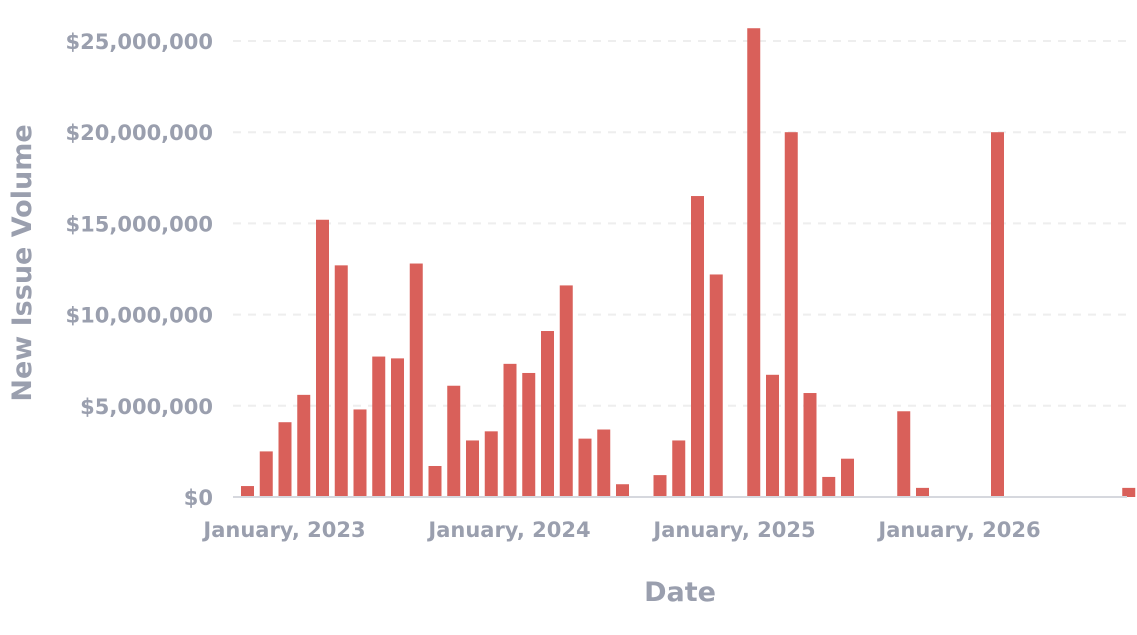 The width and height of the screenshot is (1137, 635). What do you see at coordinates (283, 530) in the screenshot?
I see `x-tick-label: January, 2023` at bounding box center [283, 530].